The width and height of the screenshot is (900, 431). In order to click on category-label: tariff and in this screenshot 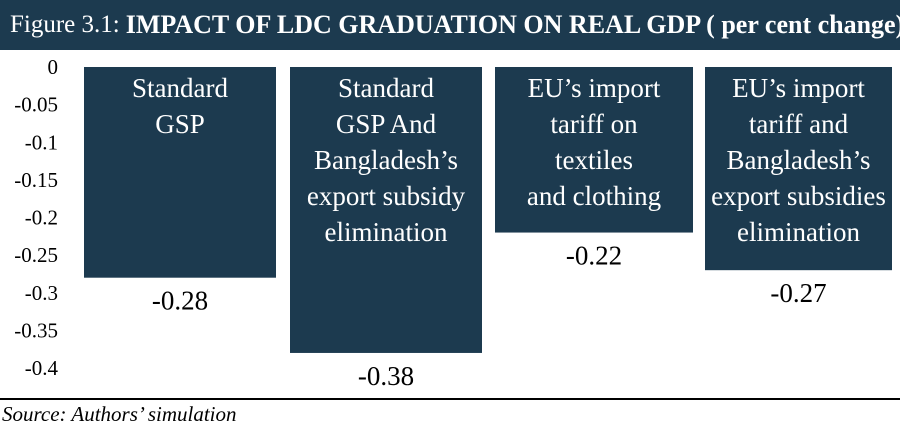, I will do `click(799, 124)`.